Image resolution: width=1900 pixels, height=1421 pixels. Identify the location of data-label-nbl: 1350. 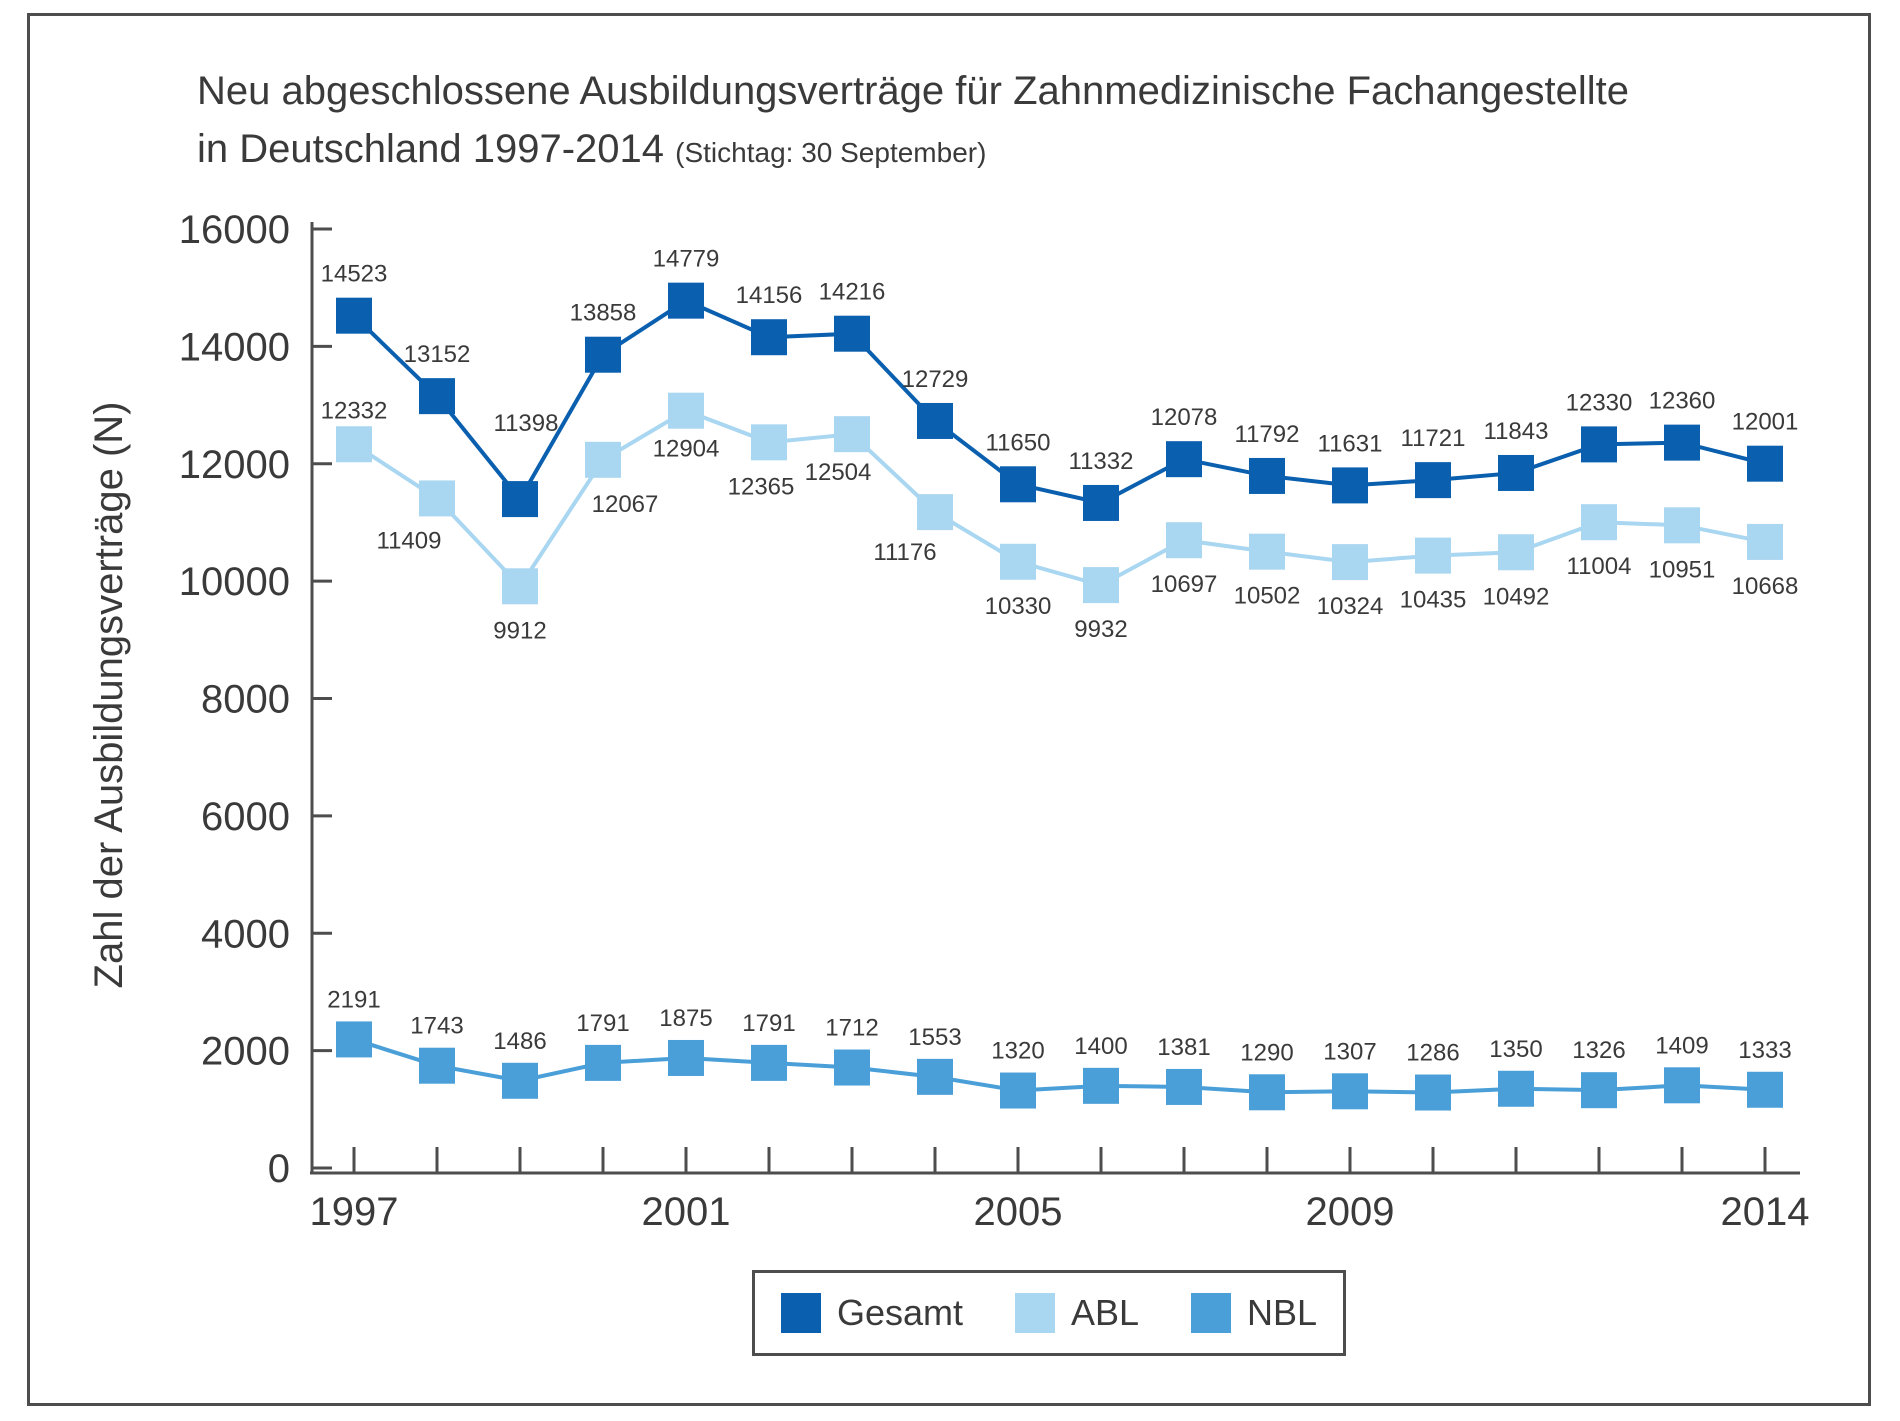
(1515, 1049).